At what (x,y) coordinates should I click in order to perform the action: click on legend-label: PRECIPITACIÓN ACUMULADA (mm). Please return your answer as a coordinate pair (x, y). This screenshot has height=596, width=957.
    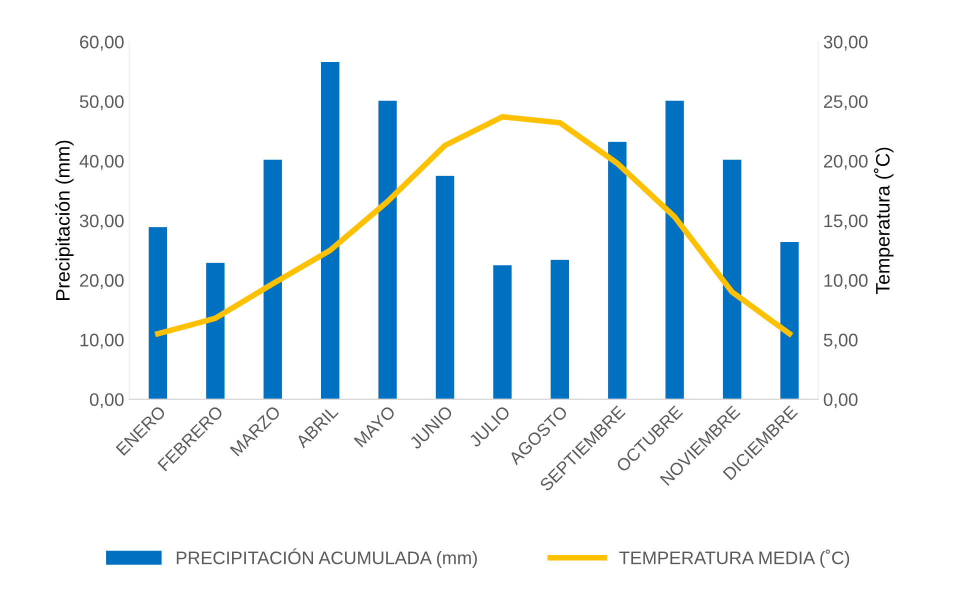
    Looking at the image, I should click on (326, 558).